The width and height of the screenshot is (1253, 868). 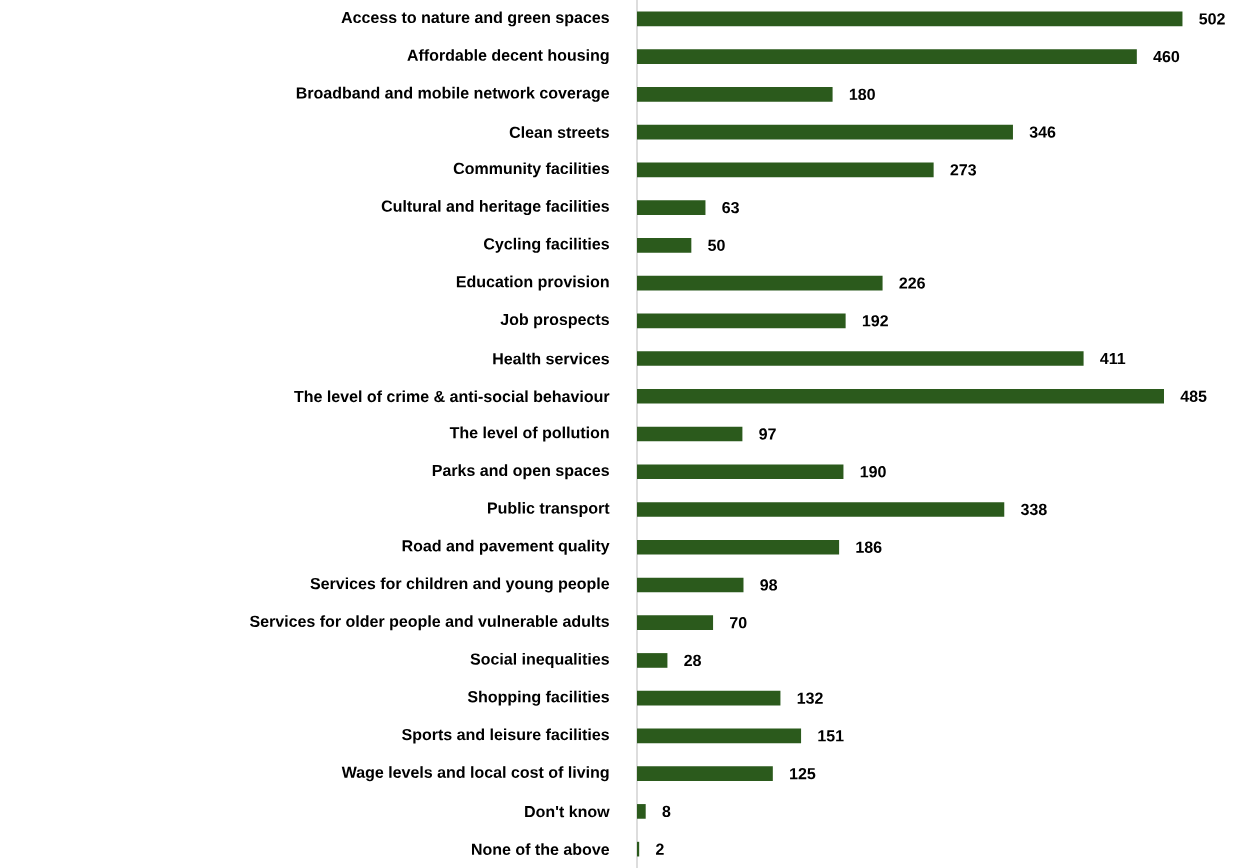 I want to click on y-tick-label: The level of crime & anti-social behaviour, so click(x=452, y=396).